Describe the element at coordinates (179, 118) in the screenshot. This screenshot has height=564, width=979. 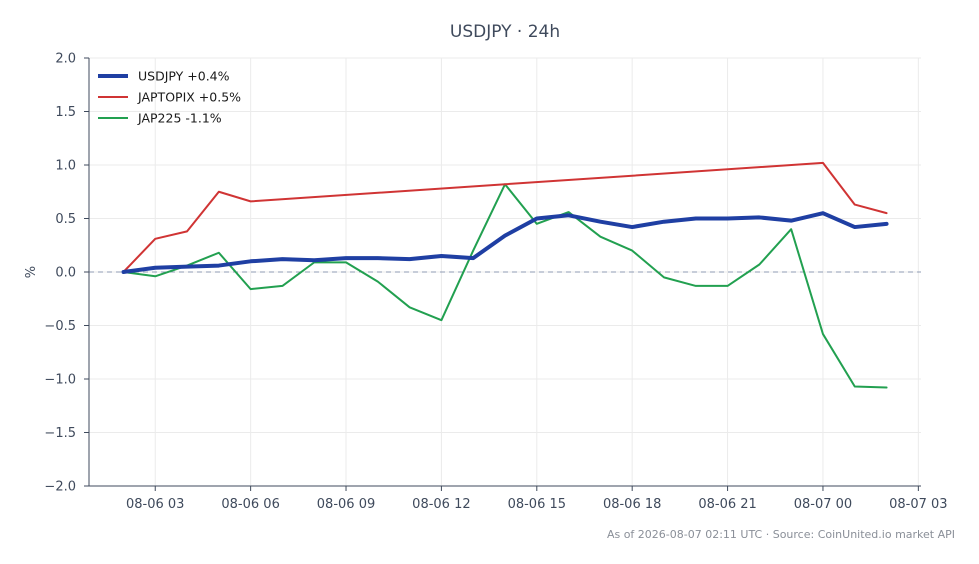
I see `legend-label: JAP225 -1.1%` at that location.